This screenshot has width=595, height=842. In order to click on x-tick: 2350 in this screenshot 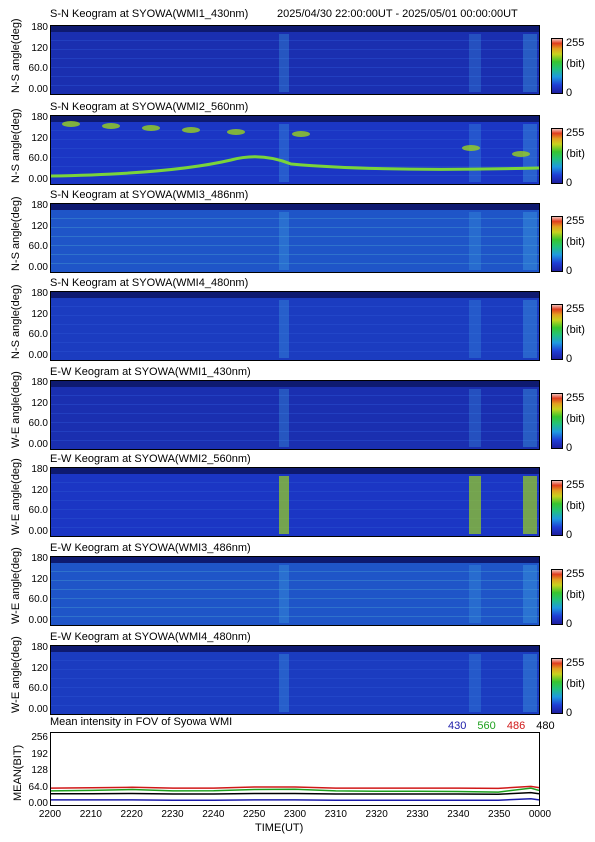, I will do `click(499, 814)`.